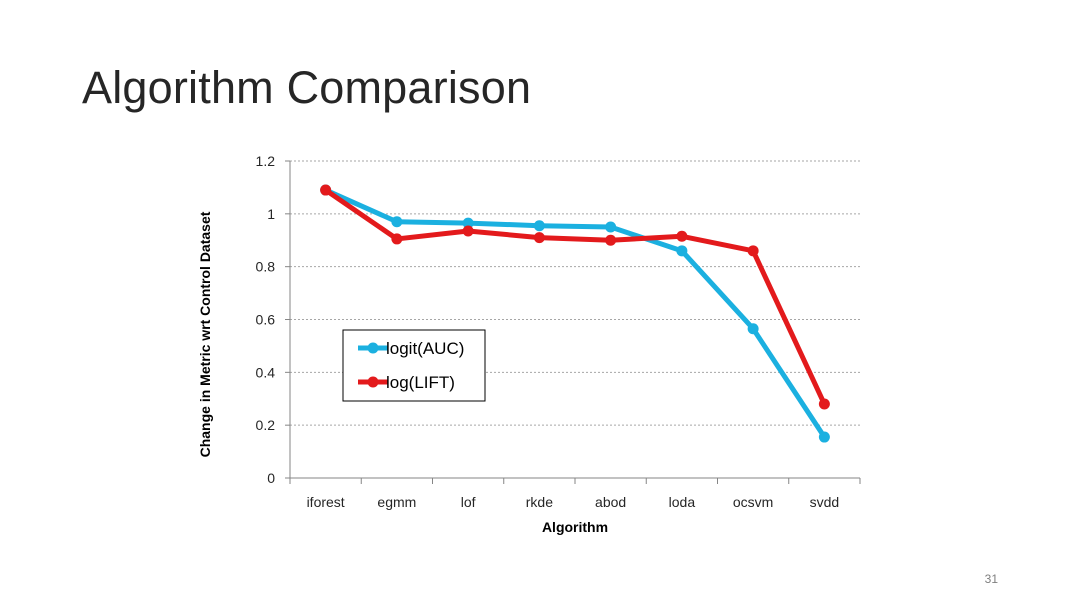  I want to click on y-tick-label: 0.2, so click(266, 425).